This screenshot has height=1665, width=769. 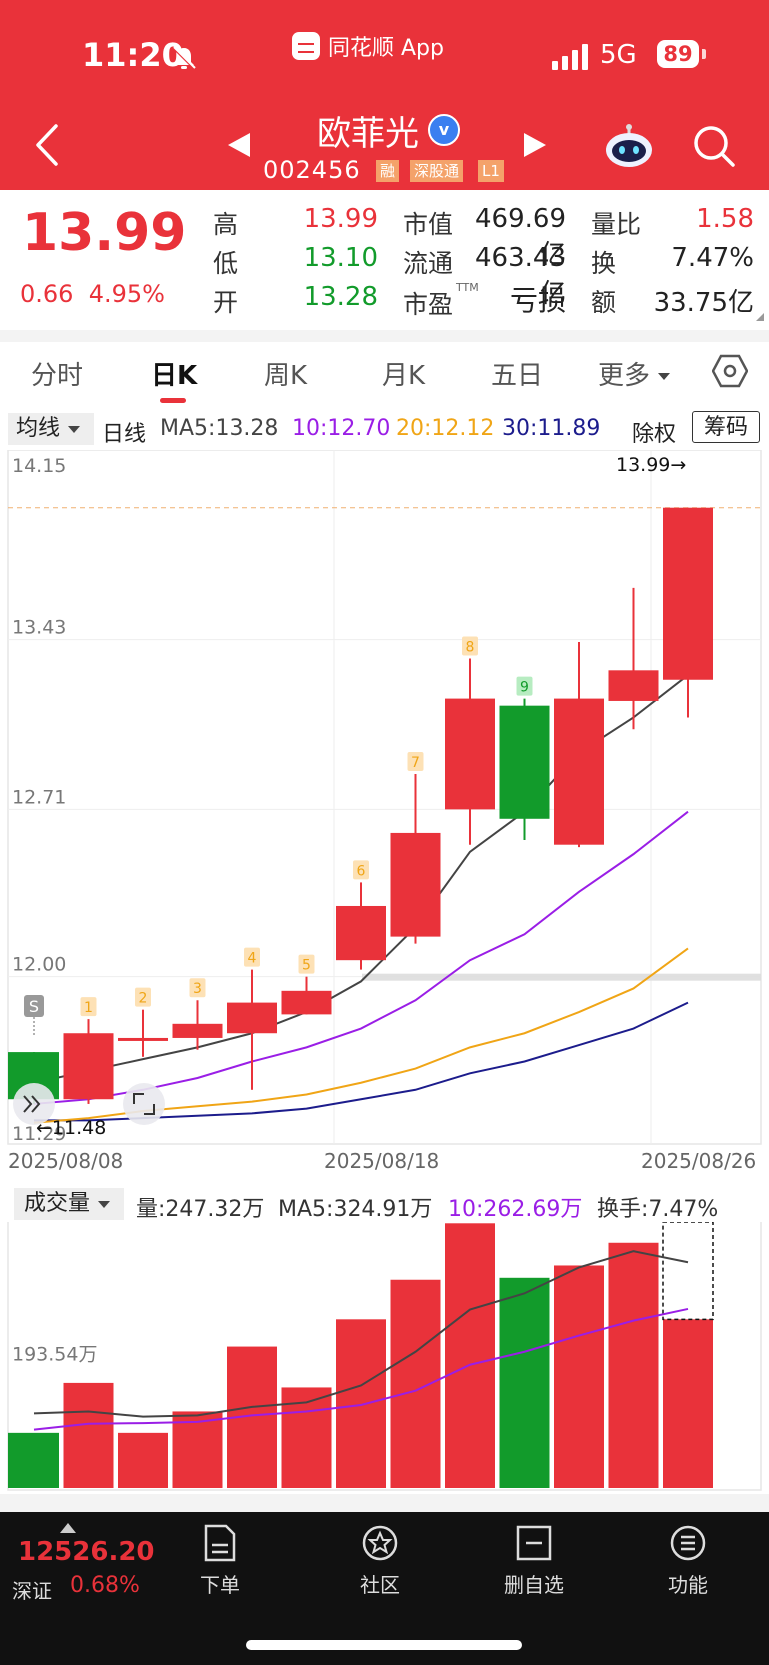 I want to click on settings-hexagon-icon, so click(x=730, y=371).